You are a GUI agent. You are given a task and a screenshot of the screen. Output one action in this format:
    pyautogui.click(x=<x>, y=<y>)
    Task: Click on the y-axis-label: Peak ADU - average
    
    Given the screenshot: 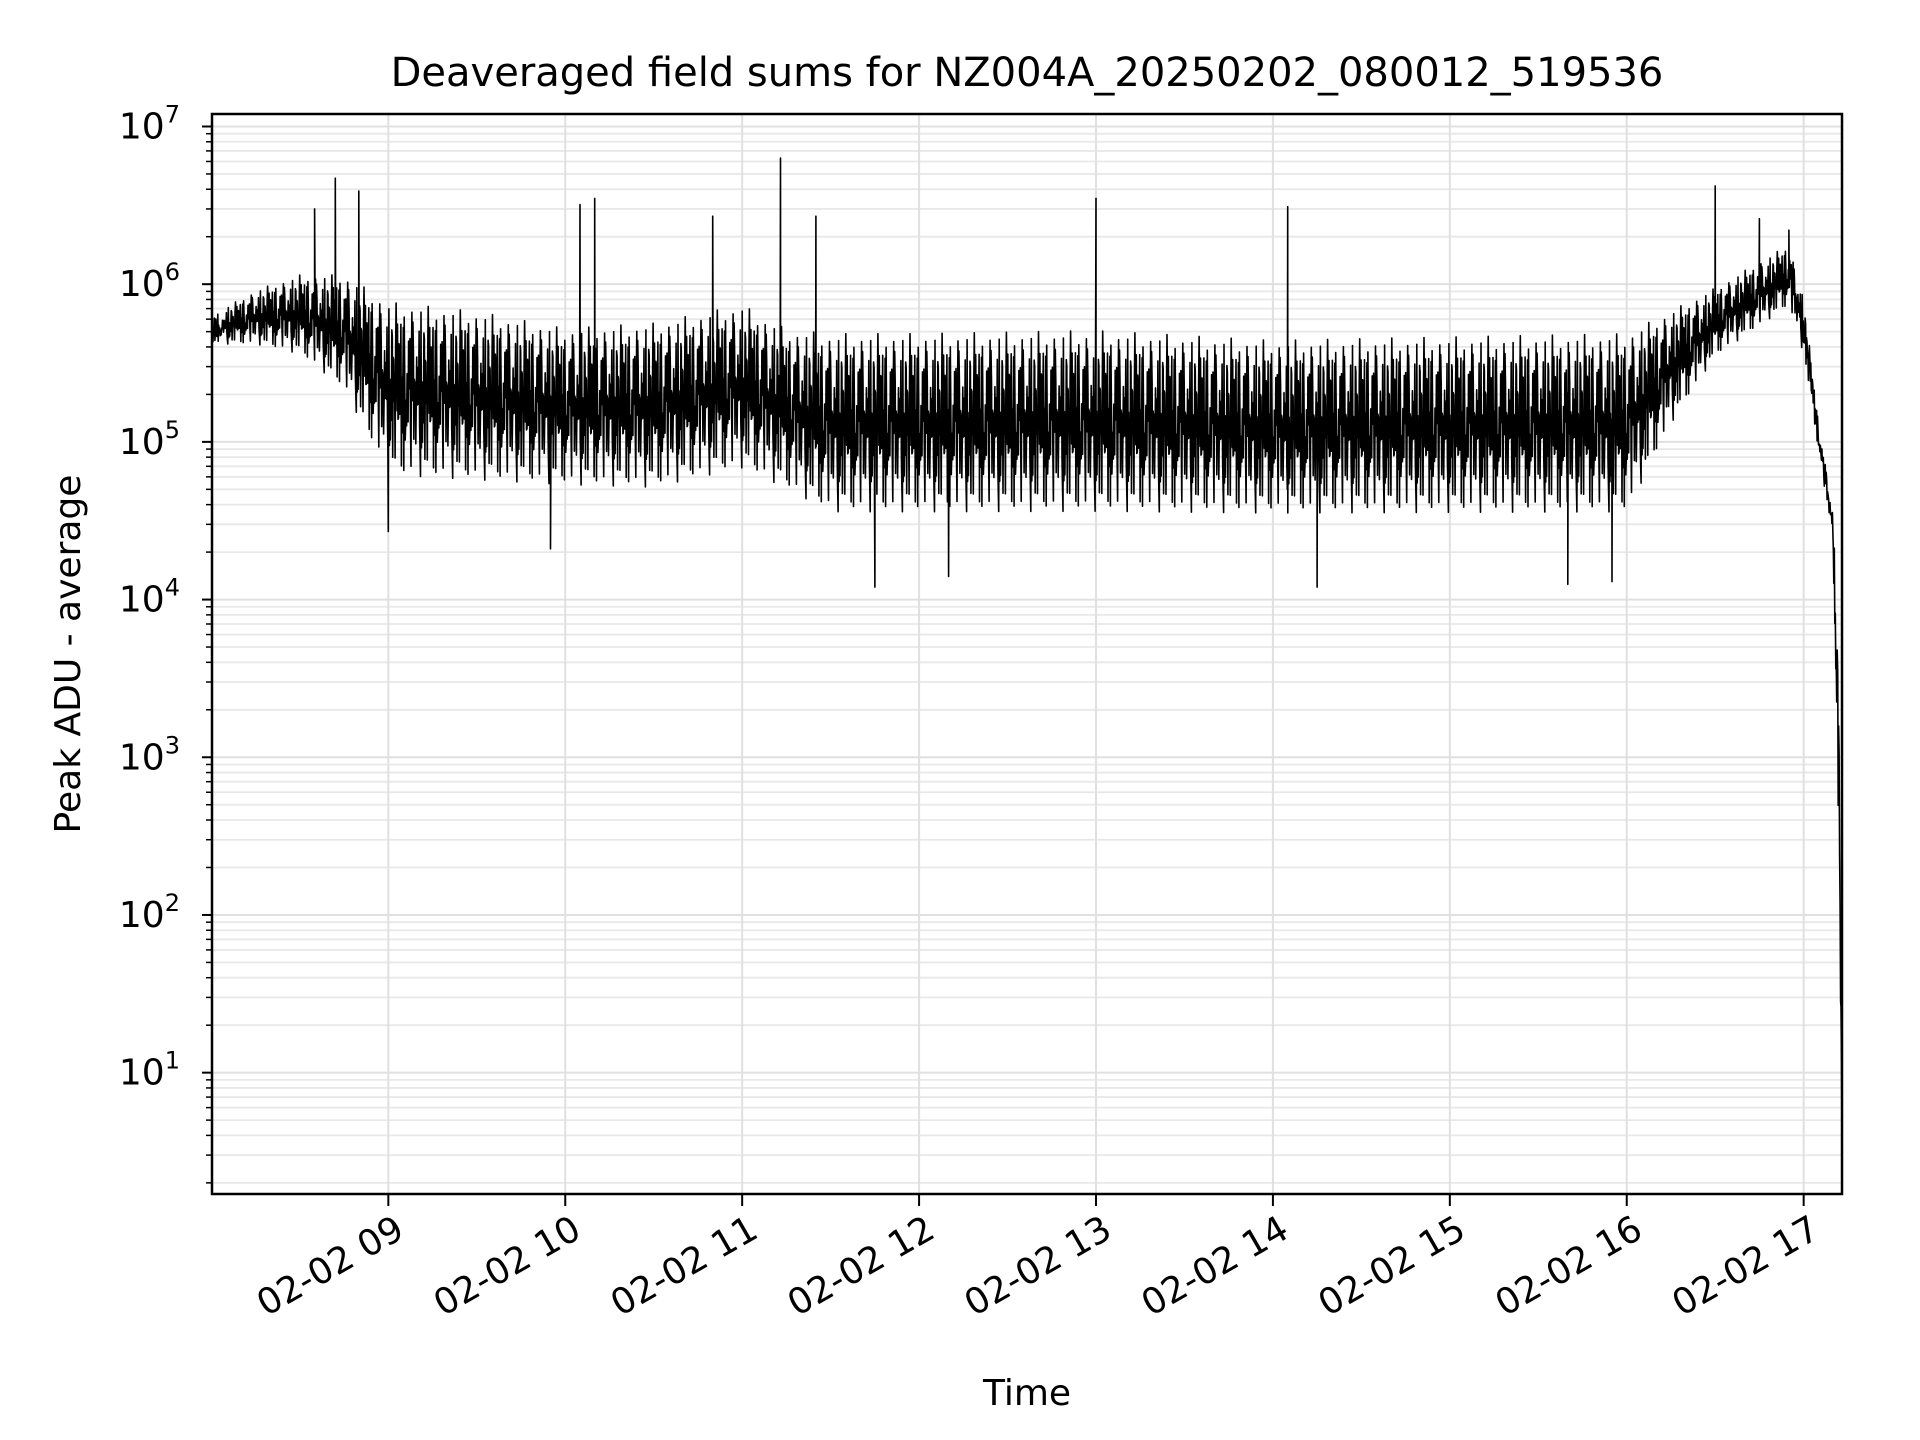 What is the action you would take?
    pyautogui.click(x=68, y=654)
    